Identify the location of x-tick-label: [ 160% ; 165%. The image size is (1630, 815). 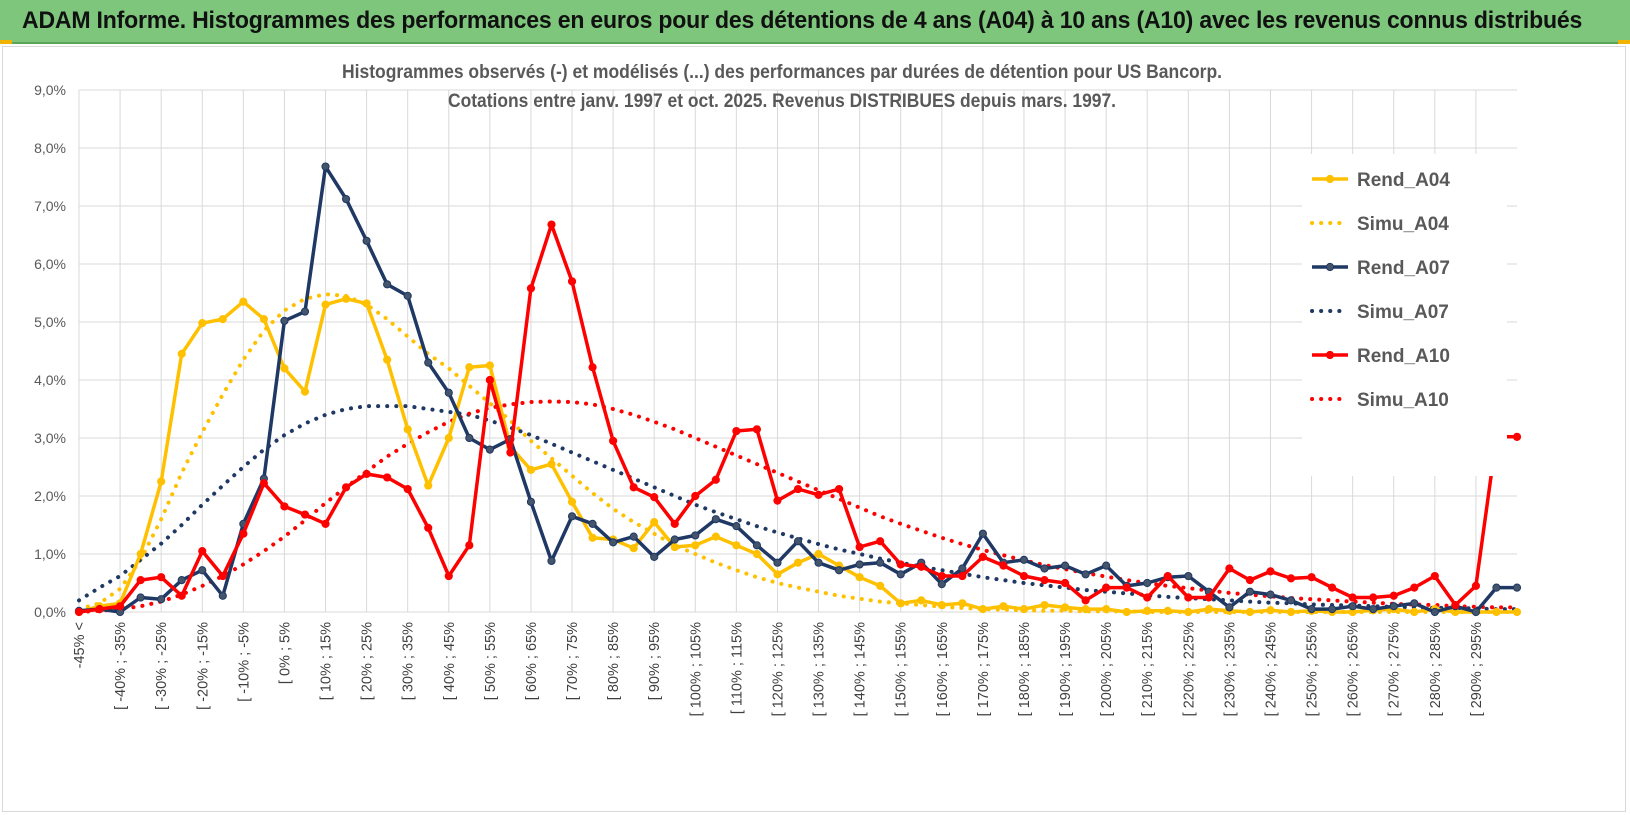
(943, 669).